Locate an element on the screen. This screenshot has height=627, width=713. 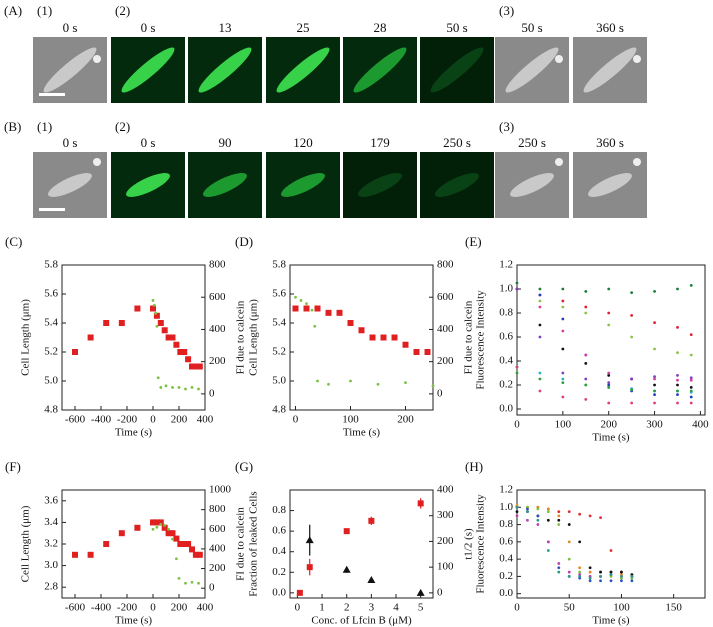
frame-label: 360 s is located at coordinates (610, 142).